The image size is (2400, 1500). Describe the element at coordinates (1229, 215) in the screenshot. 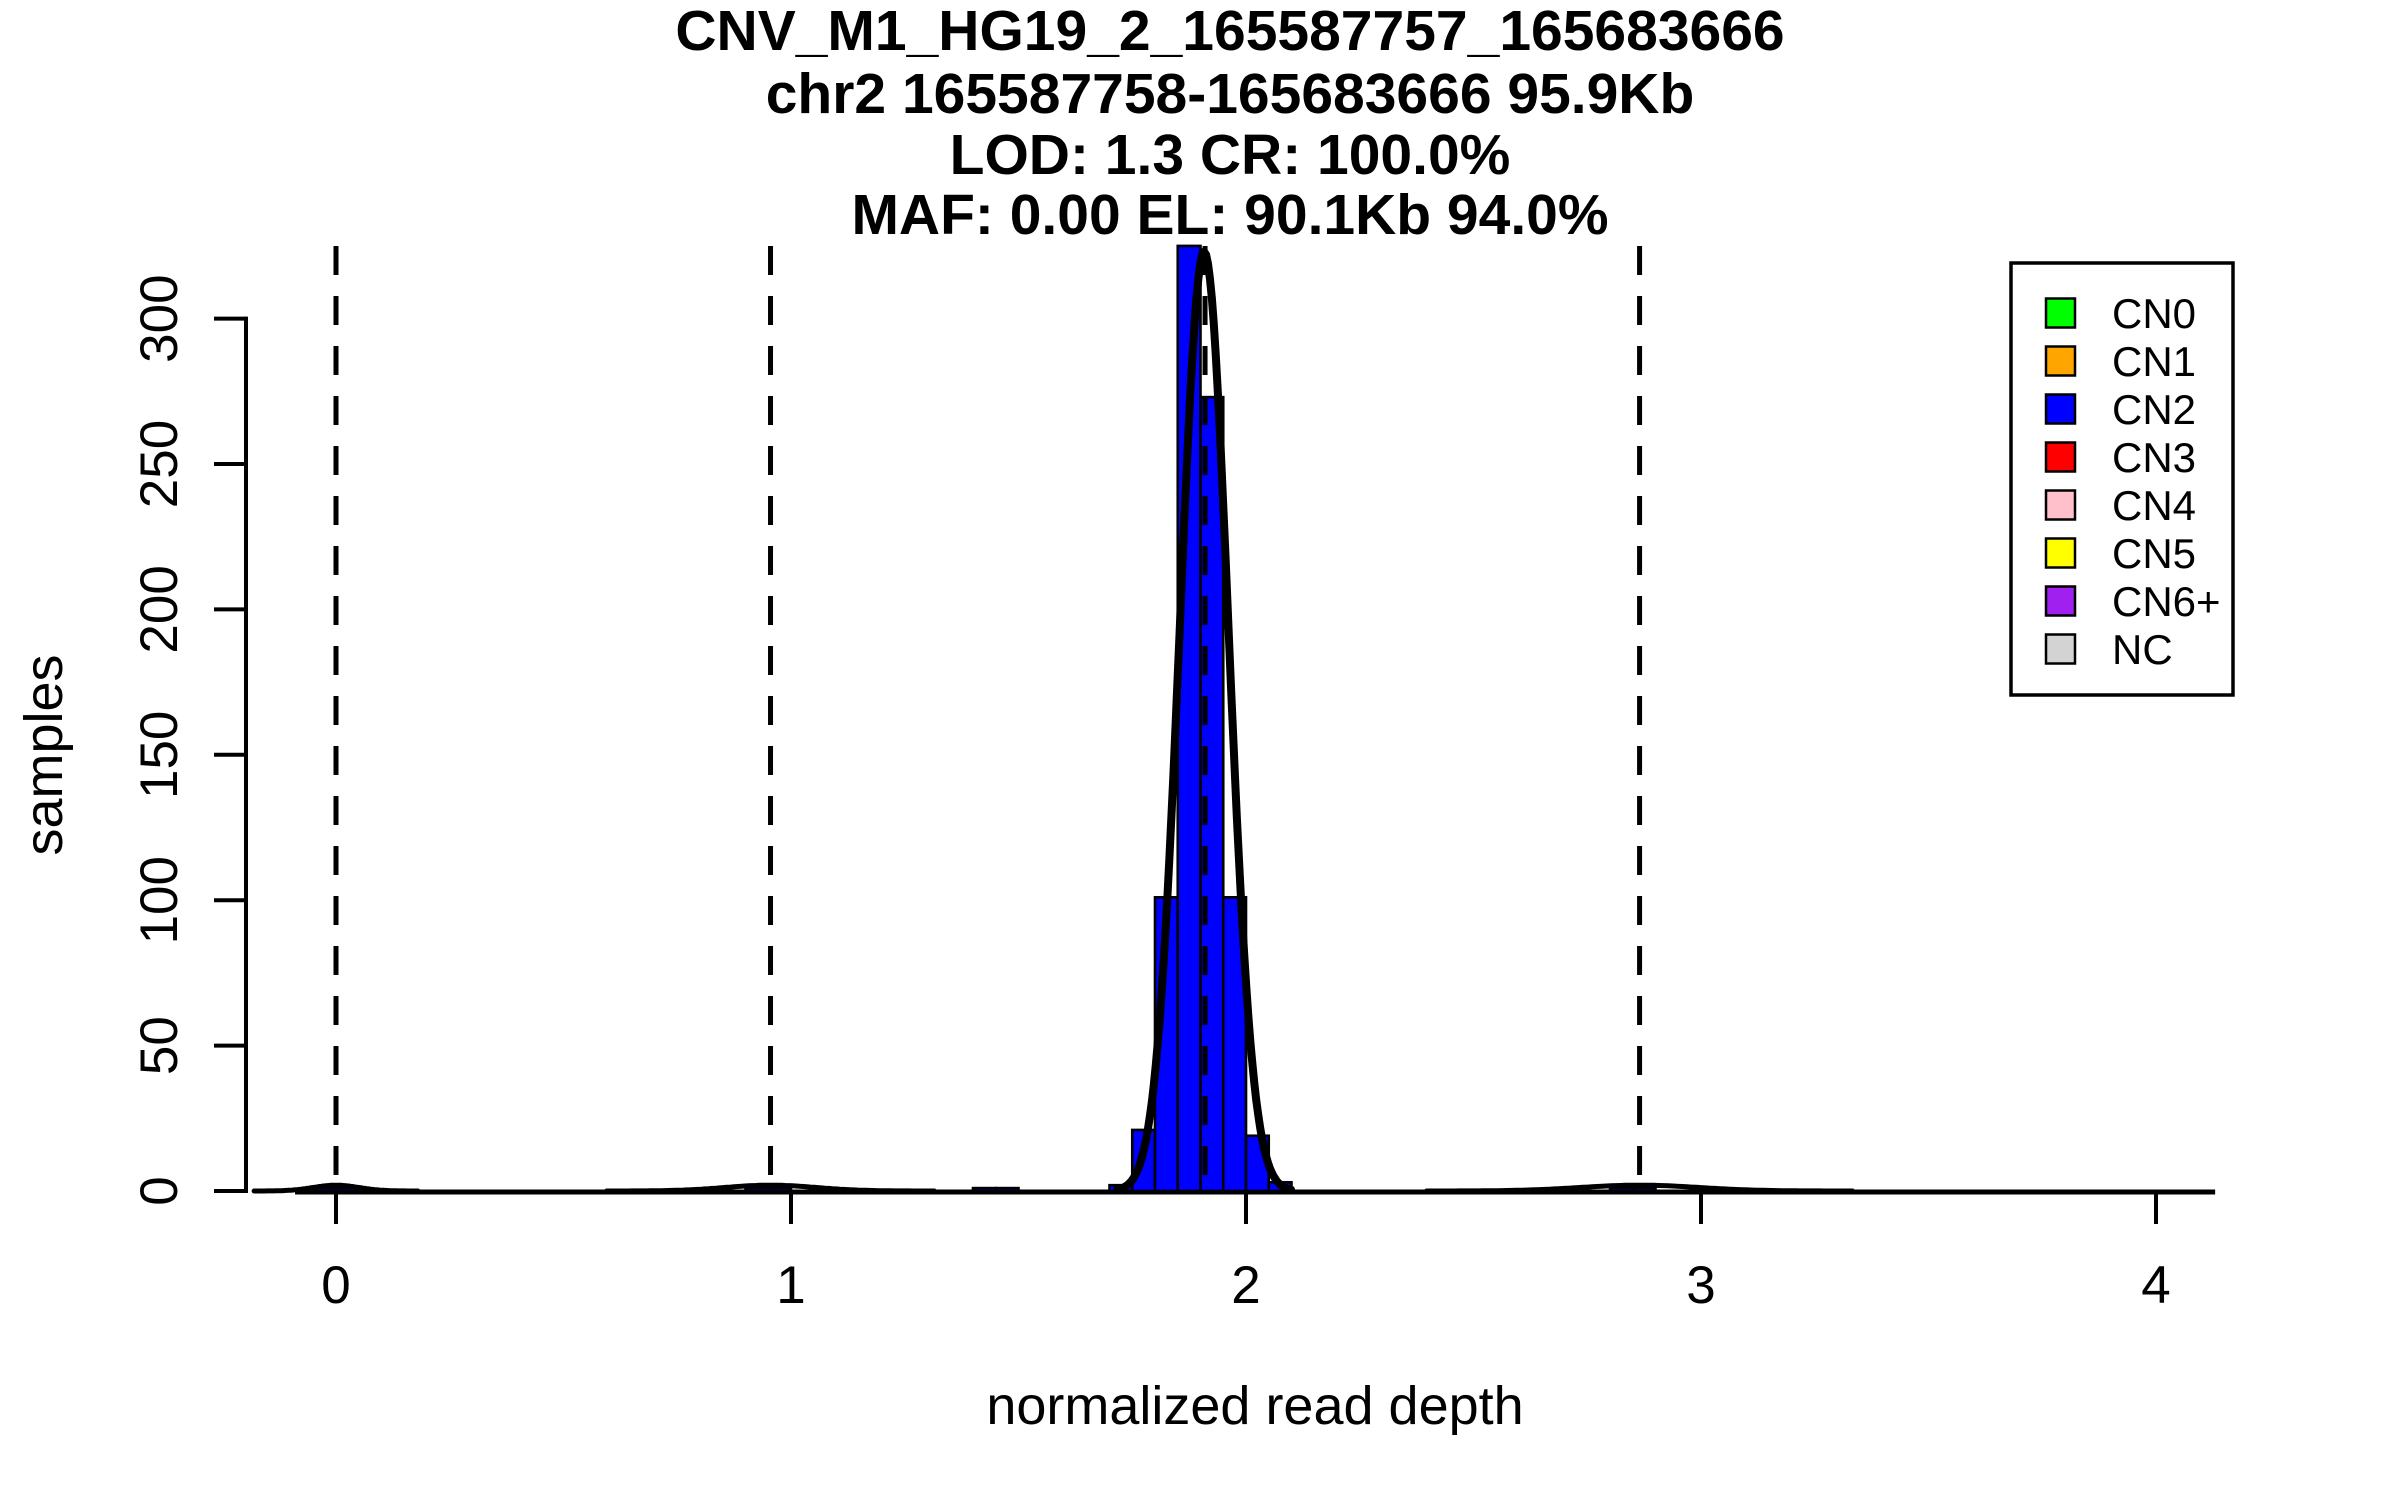

I see `title-line-4: MAF: 0.00 EL: 90.1Kb 94.0%` at that location.